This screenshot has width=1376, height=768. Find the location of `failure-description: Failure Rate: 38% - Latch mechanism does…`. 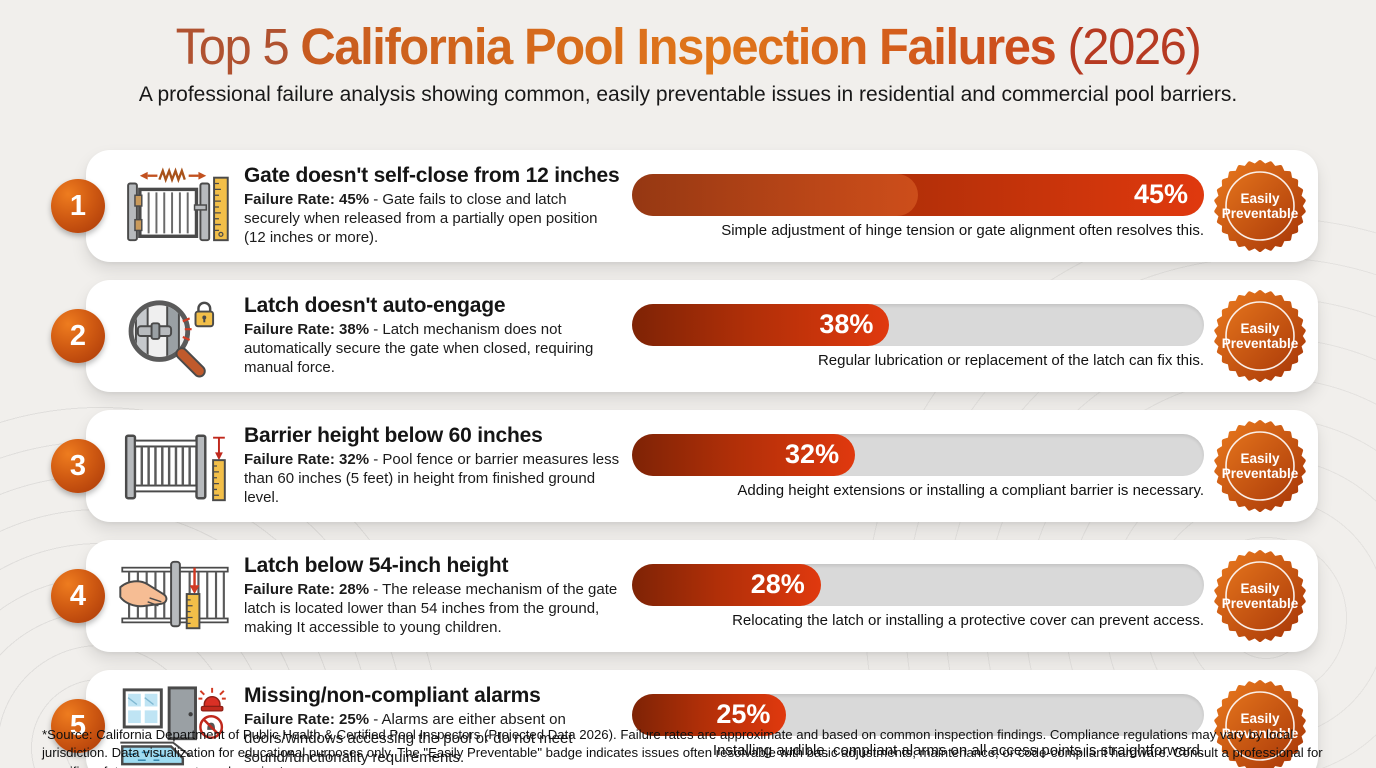

failure-description: Failure Rate: 38% - Latch mechanism does… is located at coordinates (433, 349).